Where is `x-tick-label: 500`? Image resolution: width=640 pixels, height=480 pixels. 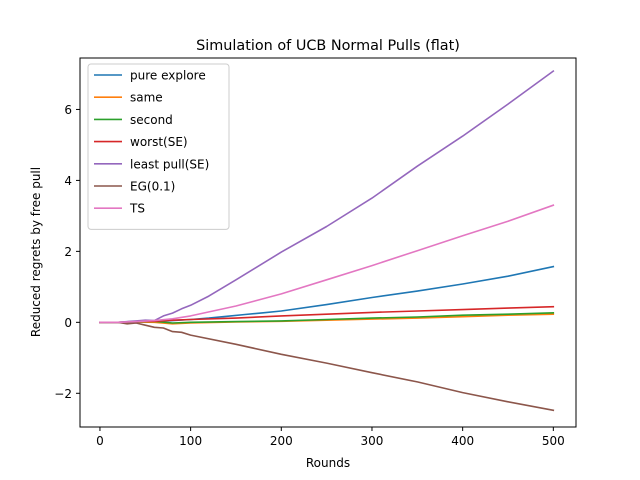
x-tick-label: 500 is located at coordinates (553, 441).